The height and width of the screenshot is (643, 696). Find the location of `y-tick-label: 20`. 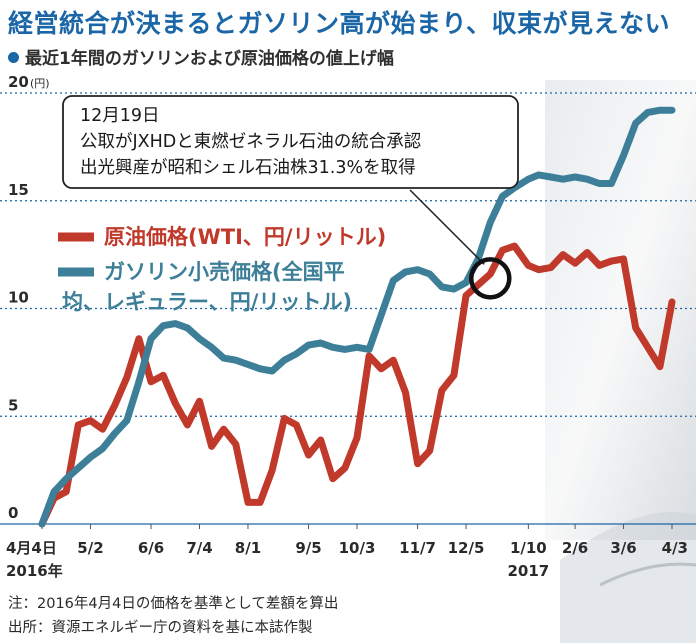

y-tick-label: 20 is located at coordinates (18, 82).